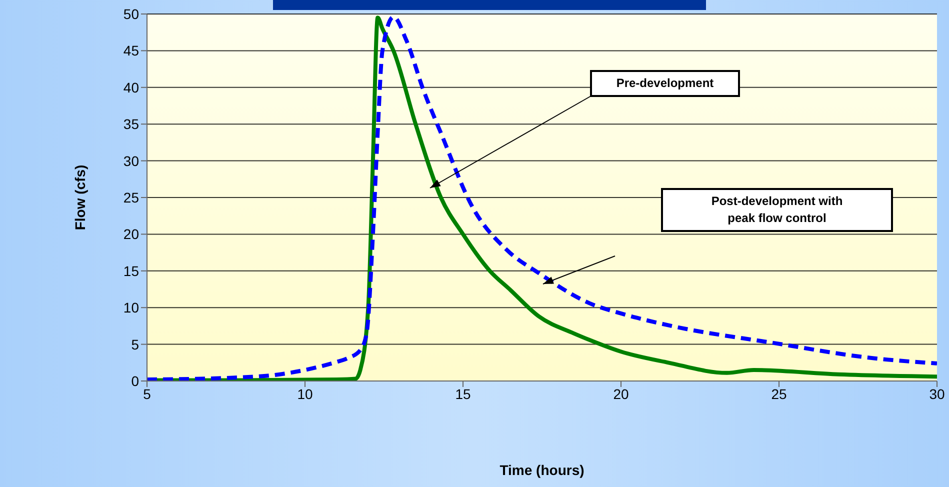  What do you see at coordinates (131, 87) in the screenshot?
I see `y-tick-label: 40` at bounding box center [131, 87].